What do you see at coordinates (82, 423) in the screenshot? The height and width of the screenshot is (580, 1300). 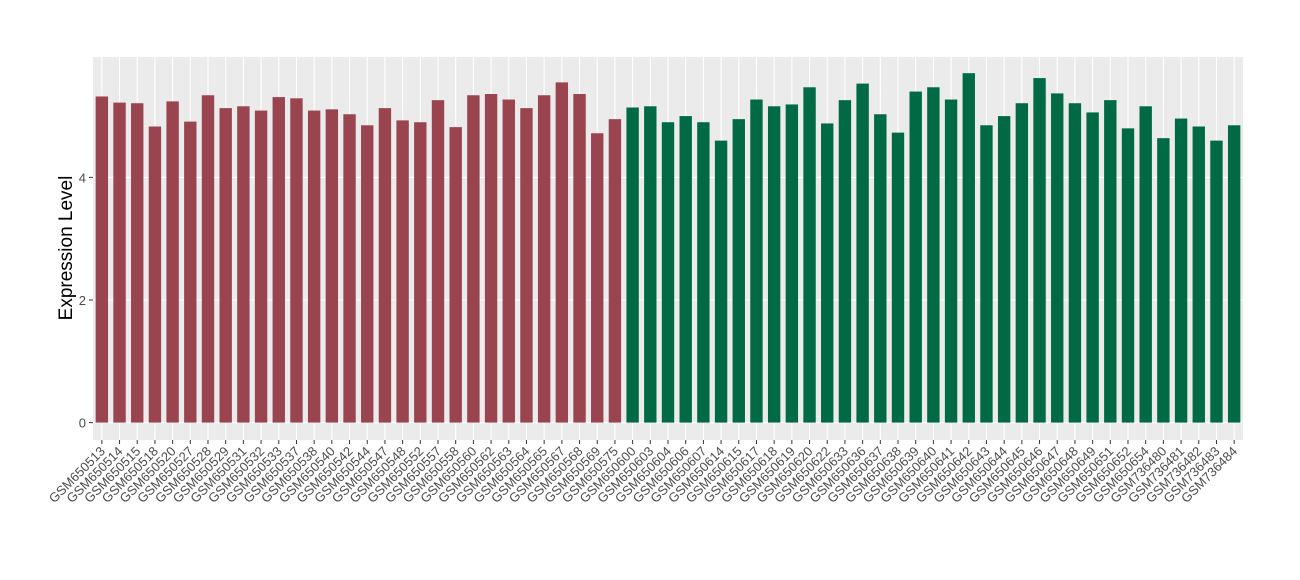 I see `y-tick-label: 0` at bounding box center [82, 423].